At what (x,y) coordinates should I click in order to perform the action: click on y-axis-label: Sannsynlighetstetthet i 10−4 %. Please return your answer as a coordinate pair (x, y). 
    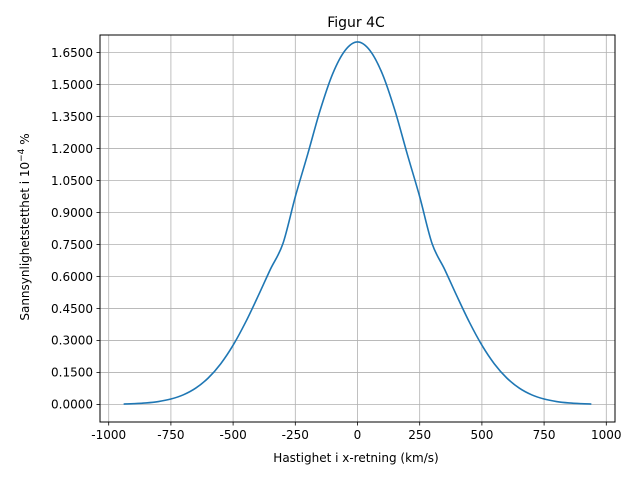
    Looking at the image, I should click on (24, 226).